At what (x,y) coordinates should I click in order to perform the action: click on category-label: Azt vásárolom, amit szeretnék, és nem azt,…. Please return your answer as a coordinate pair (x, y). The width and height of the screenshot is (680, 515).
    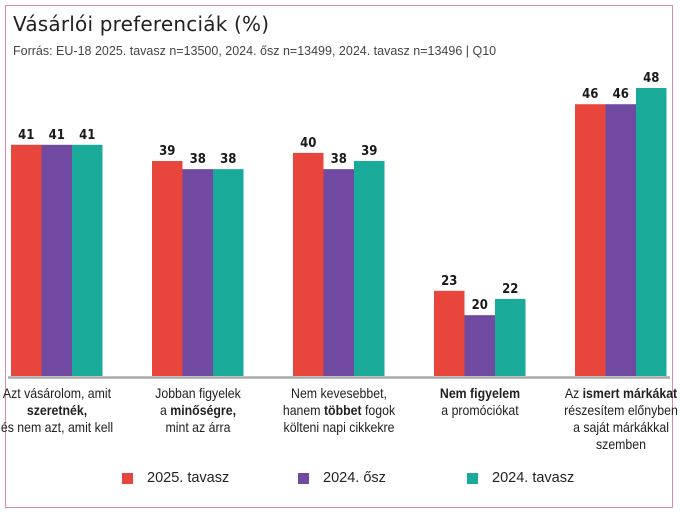
    Looking at the image, I should click on (59, 410).